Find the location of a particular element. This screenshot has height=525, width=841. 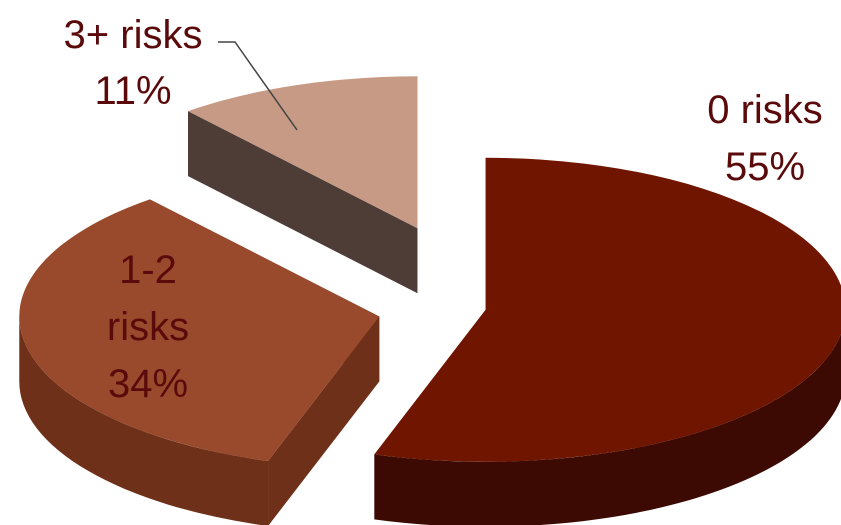

slice-value-label: 11% is located at coordinates (132, 91).